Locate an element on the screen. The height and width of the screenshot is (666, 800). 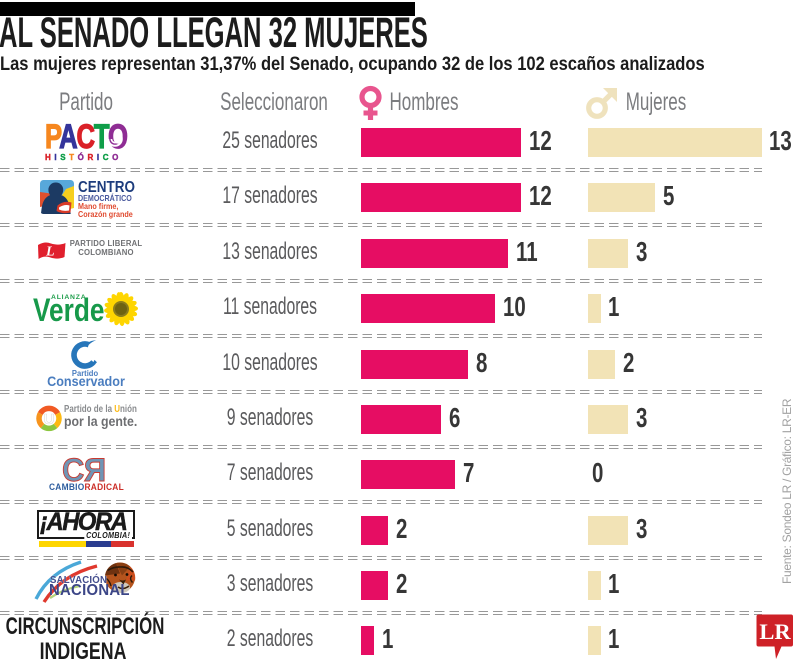
svg-text: U is located at coordinates (49, 419).